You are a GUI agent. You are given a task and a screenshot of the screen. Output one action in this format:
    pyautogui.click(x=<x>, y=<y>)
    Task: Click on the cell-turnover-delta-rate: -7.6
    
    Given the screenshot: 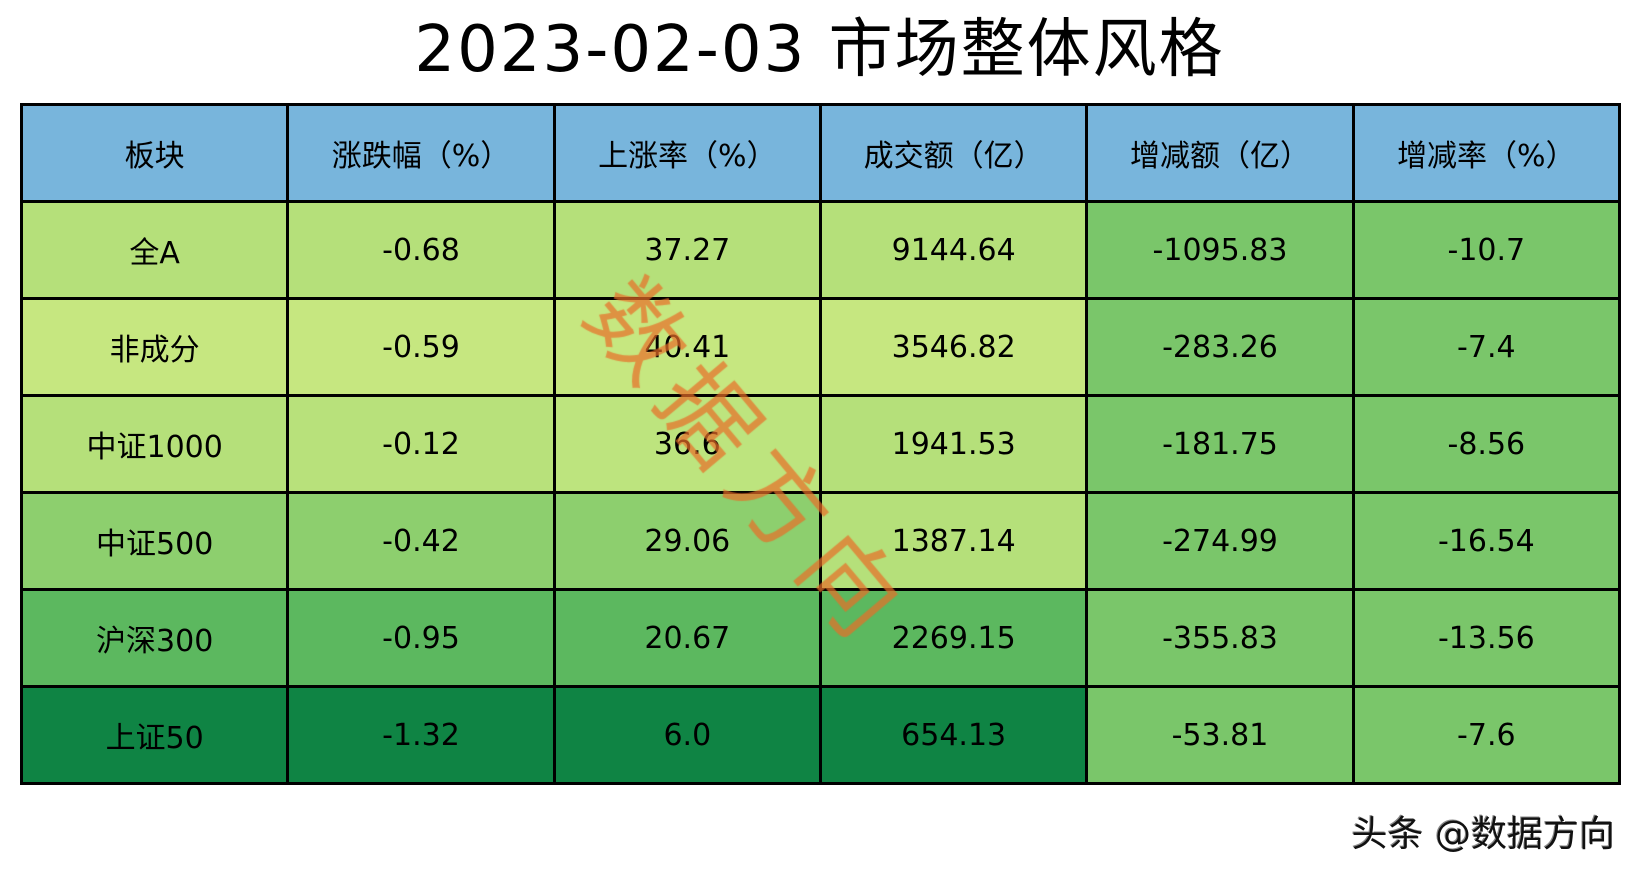 What is the action you would take?
    pyautogui.click(x=1486, y=735)
    